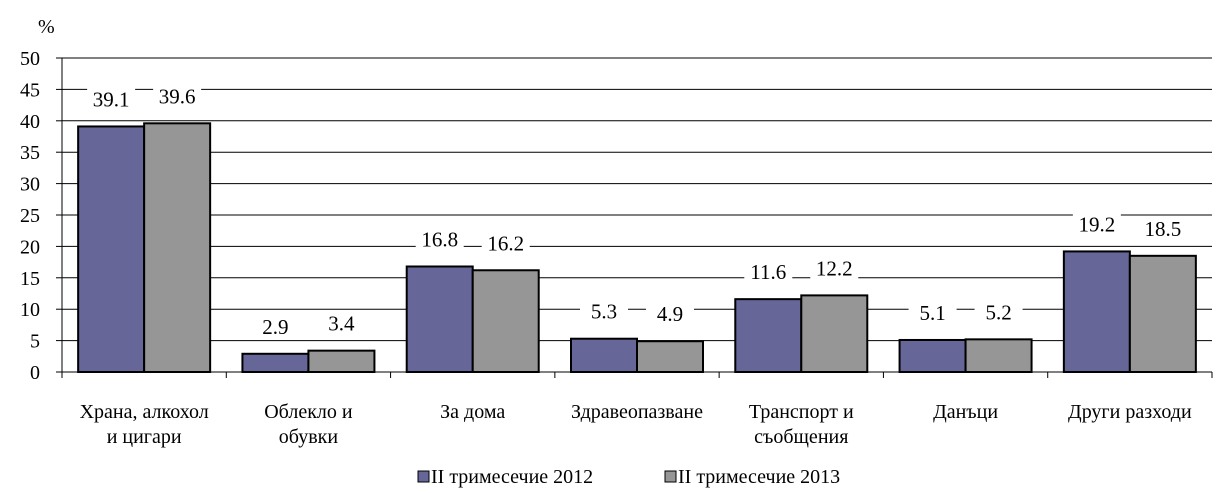 This screenshot has height=493, width=1221. I want to click on data-label: 18.5, so click(1162, 229).